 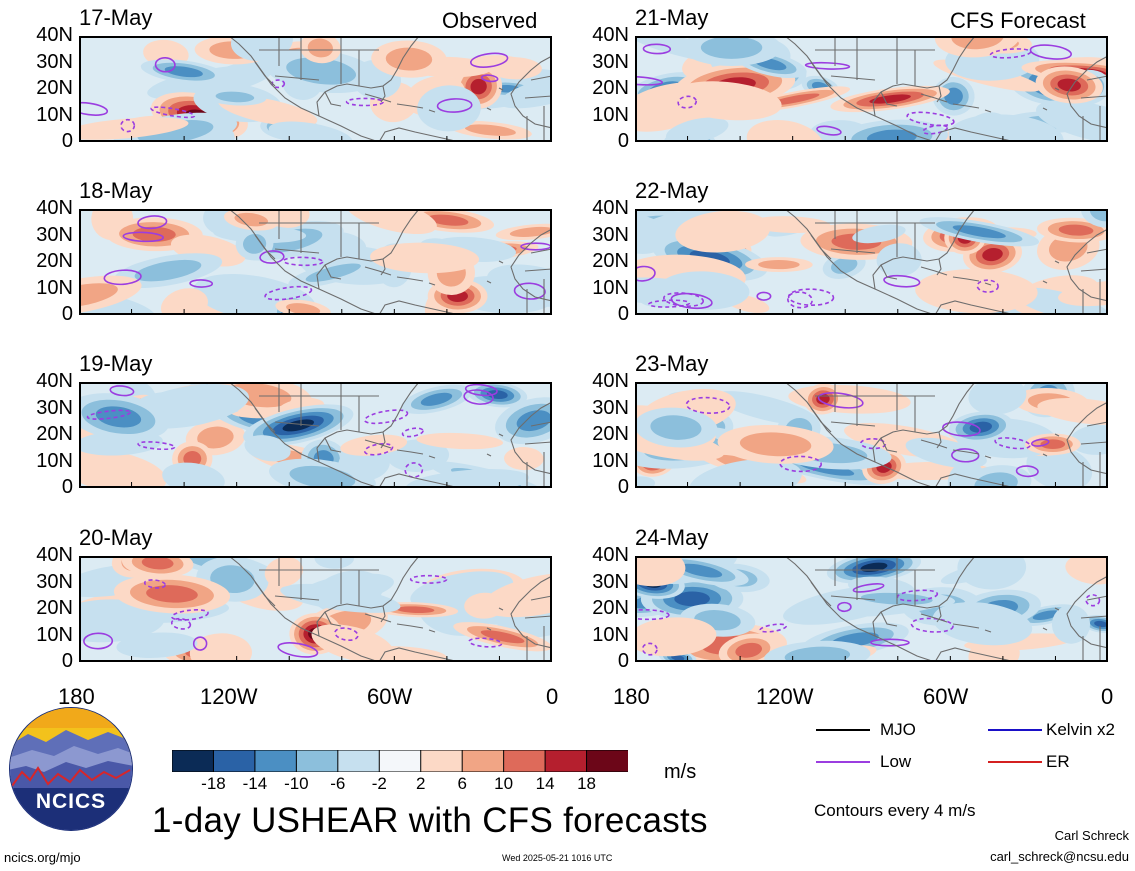 I want to click on panel-date-label: 21-May, so click(x=672, y=17).